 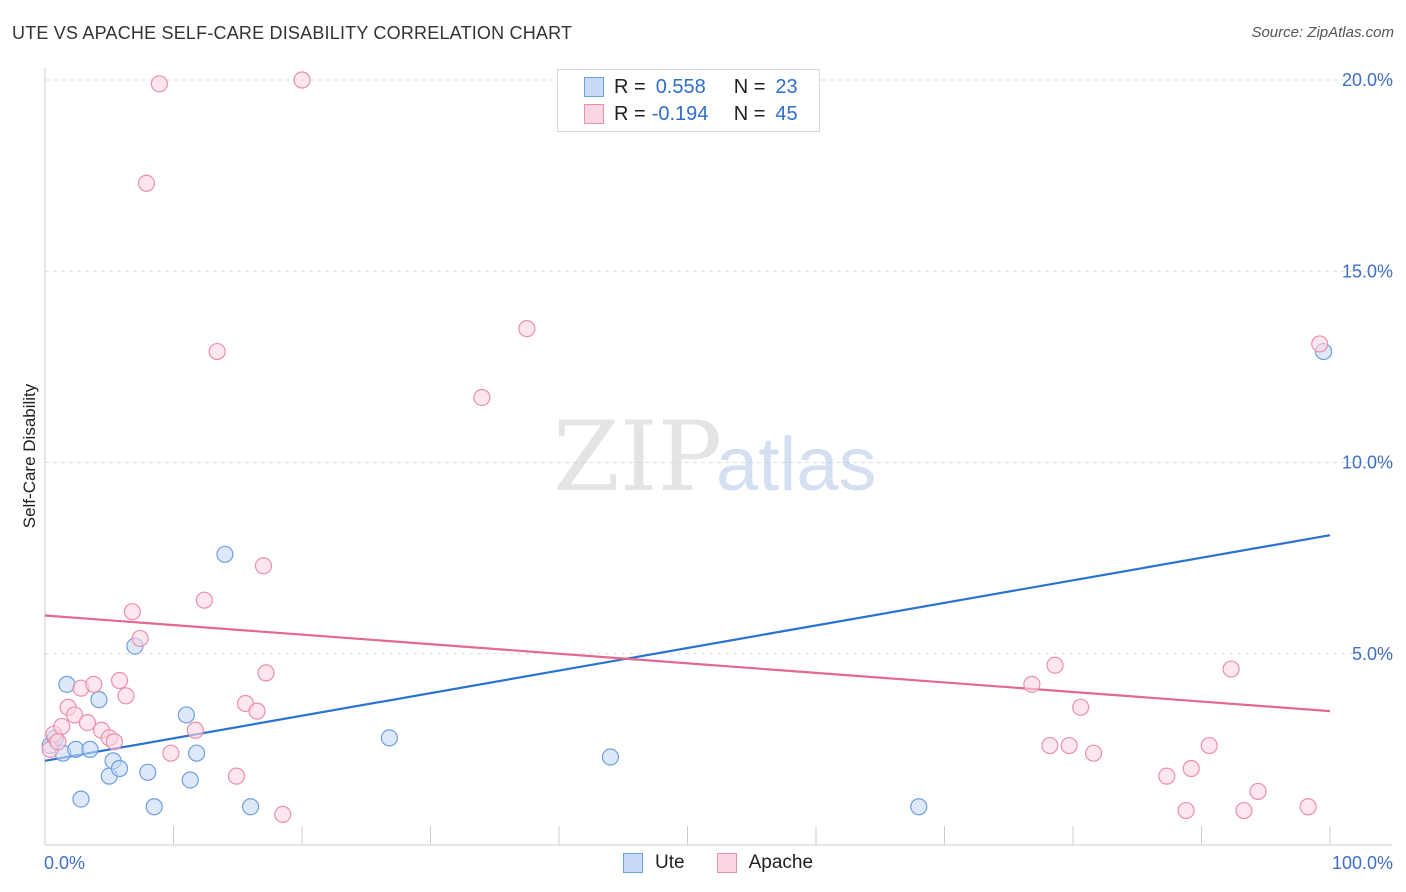 What do you see at coordinates (1362, 863) in the screenshot?
I see `x-tick-label: 100.0%` at bounding box center [1362, 863].